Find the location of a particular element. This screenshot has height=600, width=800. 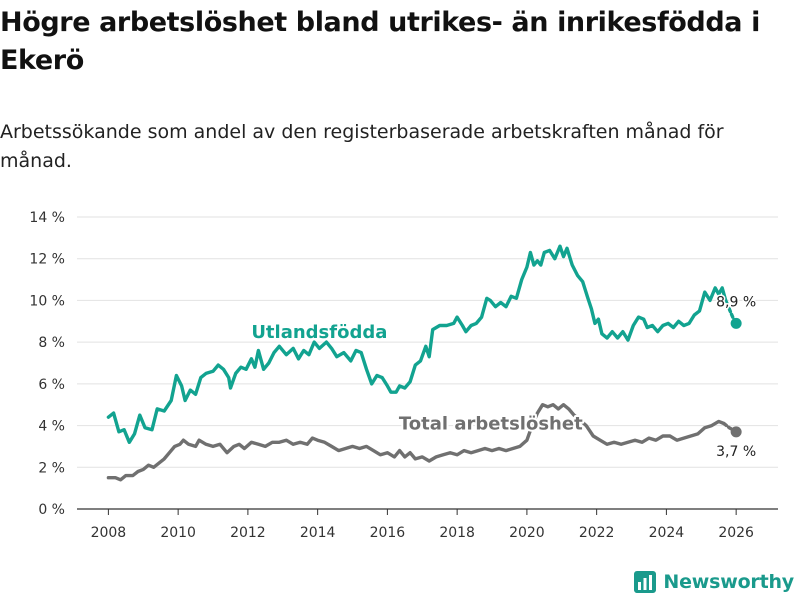

brand-logo: Newsworthy is located at coordinates (713, 582).